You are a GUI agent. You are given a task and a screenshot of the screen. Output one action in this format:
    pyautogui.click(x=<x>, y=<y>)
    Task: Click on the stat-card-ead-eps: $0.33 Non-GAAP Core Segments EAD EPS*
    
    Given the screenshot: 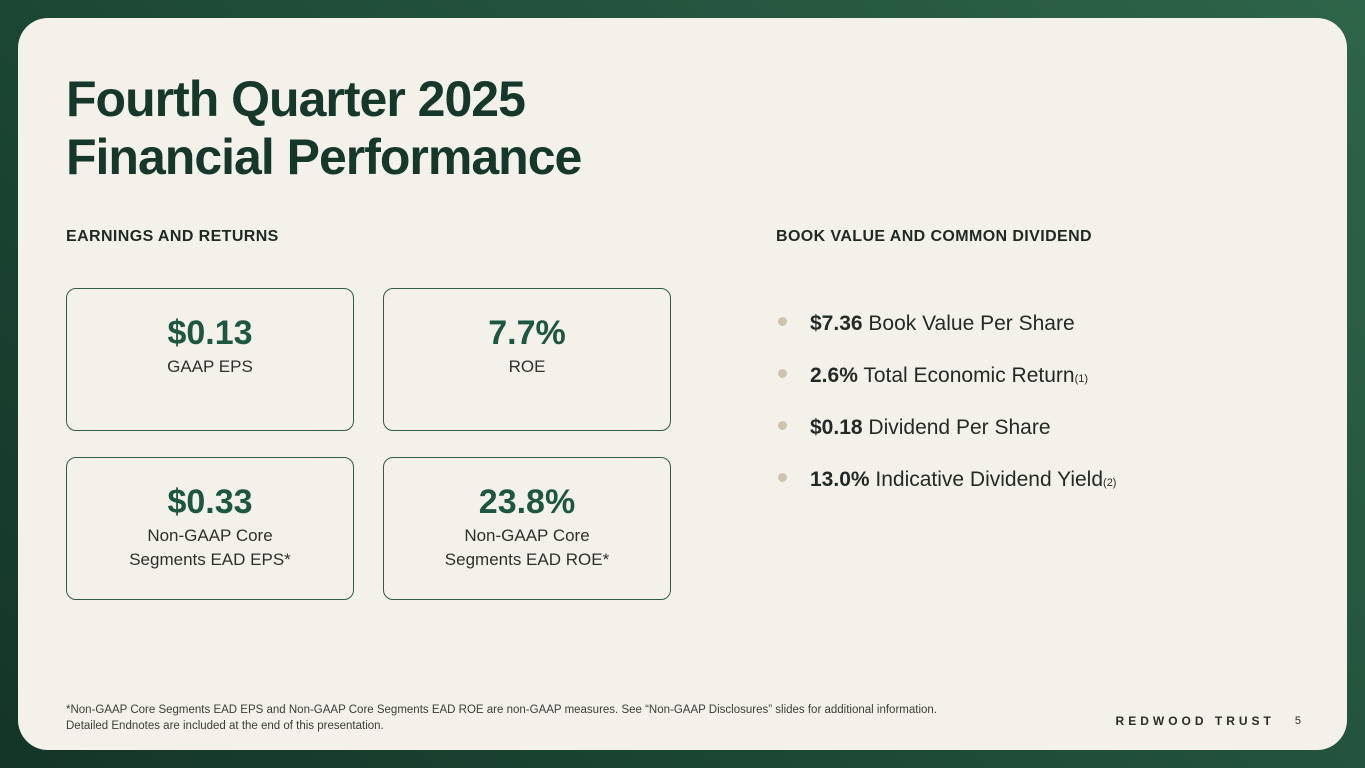 What is the action you would take?
    pyautogui.click(x=210, y=528)
    